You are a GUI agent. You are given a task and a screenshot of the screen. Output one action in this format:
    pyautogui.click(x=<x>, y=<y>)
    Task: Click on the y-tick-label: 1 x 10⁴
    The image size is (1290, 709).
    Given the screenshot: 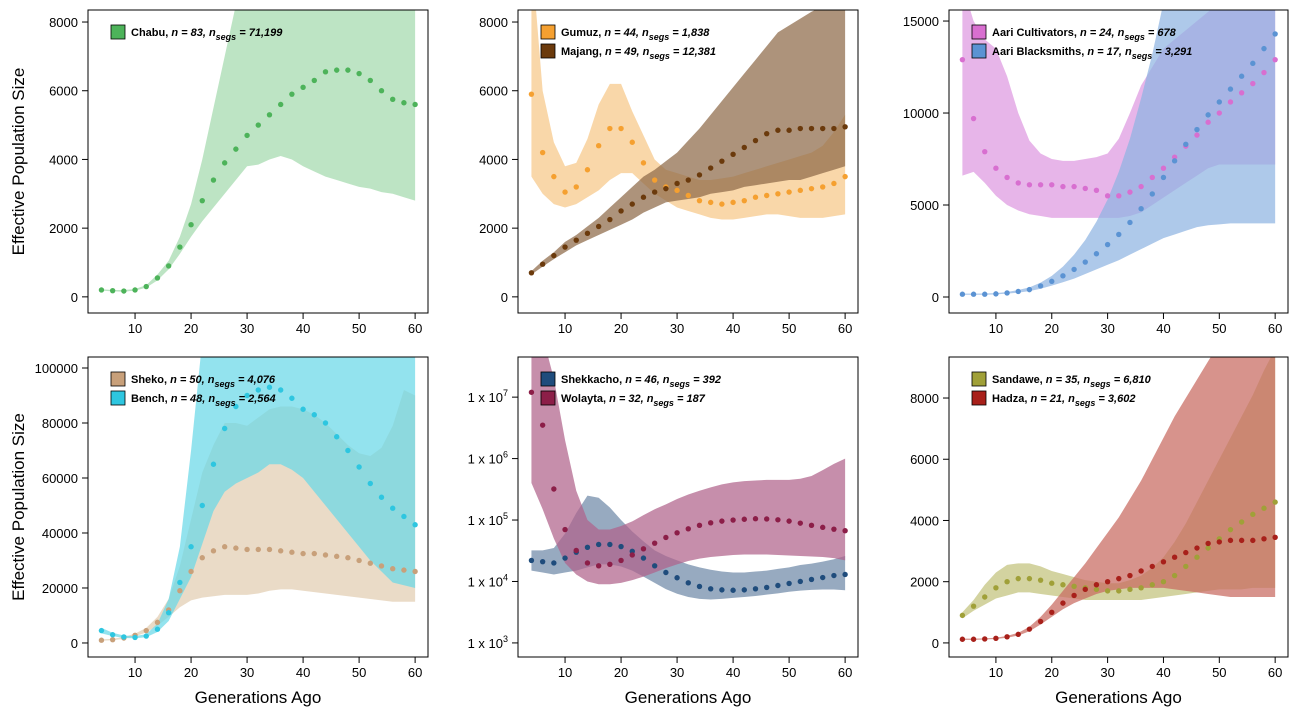 What is the action you would take?
    pyautogui.click(x=488, y=580)
    